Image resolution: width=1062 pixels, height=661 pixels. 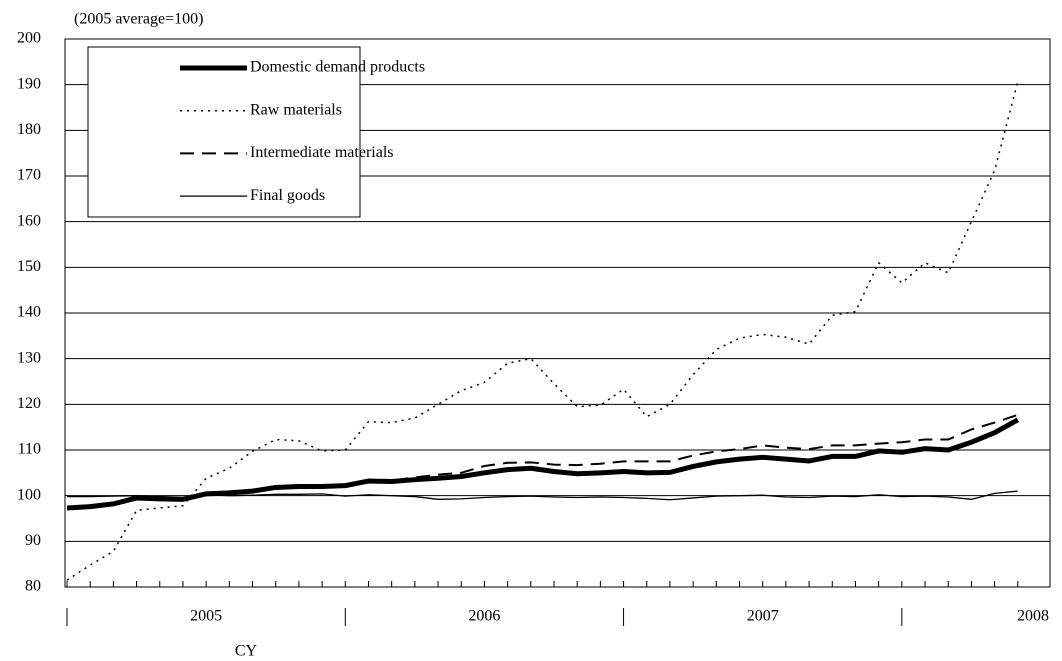 I want to click on year-label: 2008, so click(x=1033, y=616).